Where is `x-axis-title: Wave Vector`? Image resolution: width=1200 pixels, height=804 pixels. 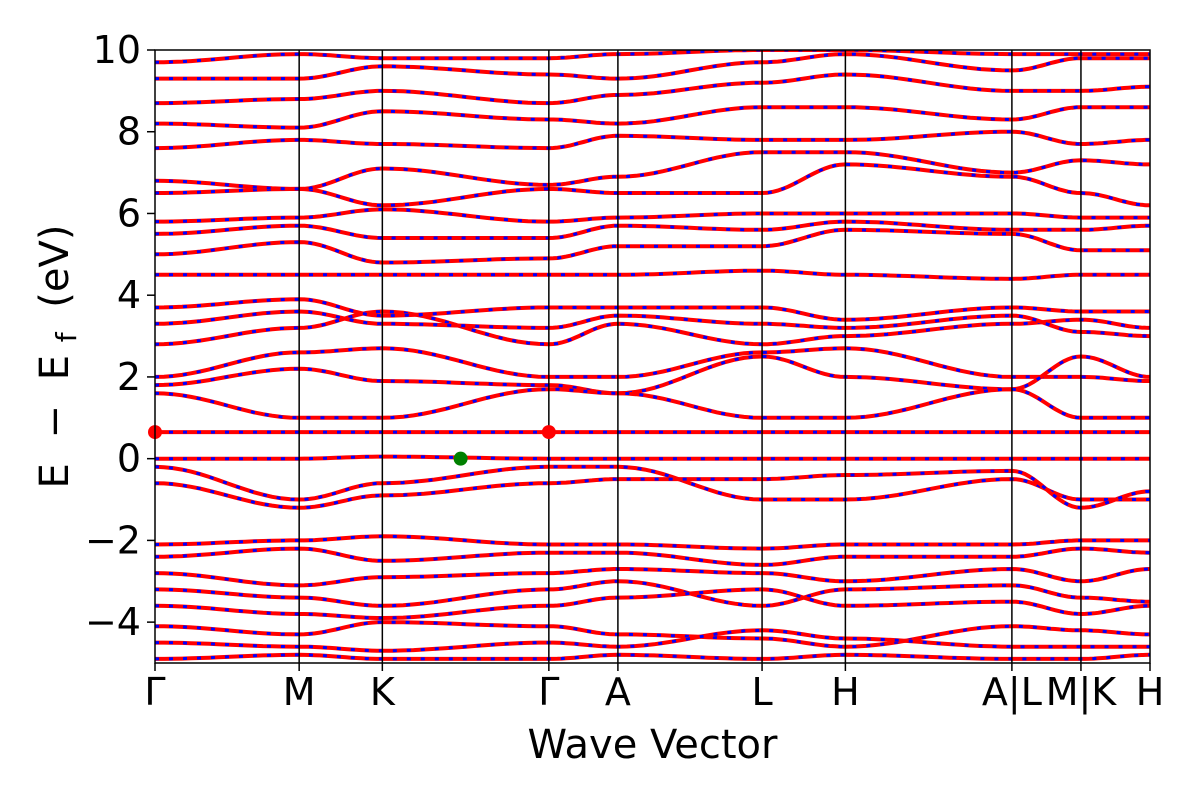
x-axis-title: Wave Vector is located at coordinates (653, 745).